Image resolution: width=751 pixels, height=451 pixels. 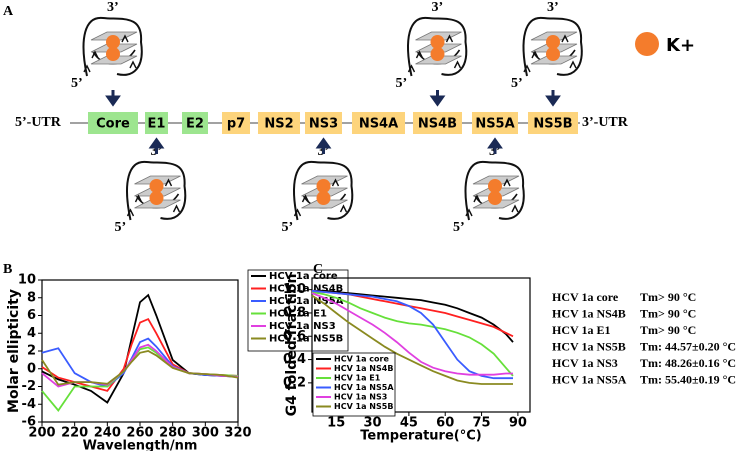 I want to click on y-tick-label: 0.2, so click(x=294, y=382).